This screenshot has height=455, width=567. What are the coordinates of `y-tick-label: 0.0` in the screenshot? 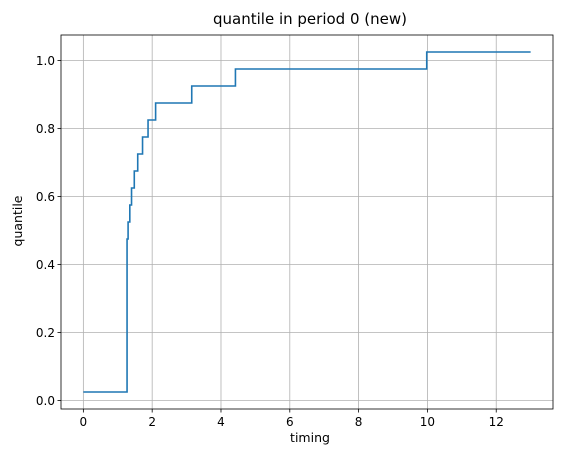 It's located at (45, 401).